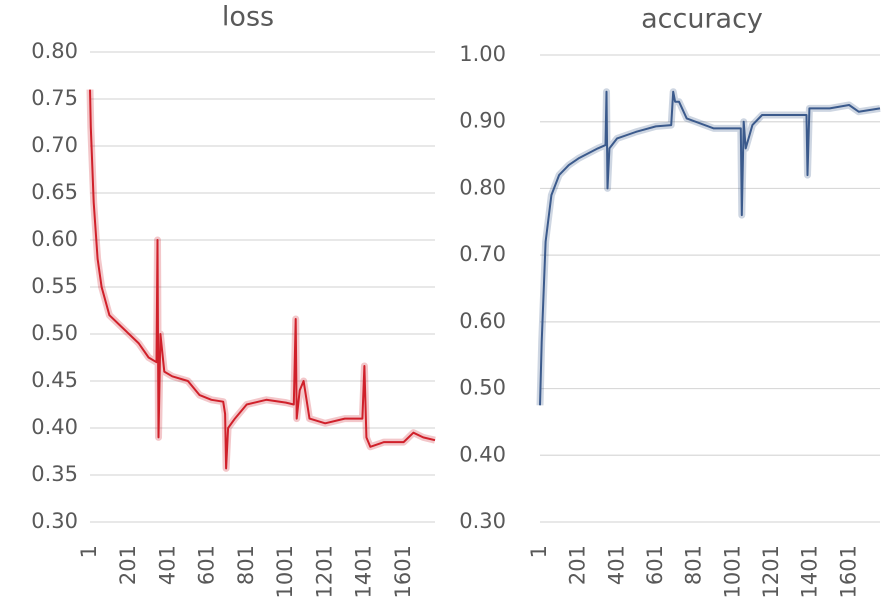 The height and width of the screenshot is (601, 883). Describe the element at coordinates (54, 192) in the screenshot. I see `y-tick-label: 0.65` at that location.